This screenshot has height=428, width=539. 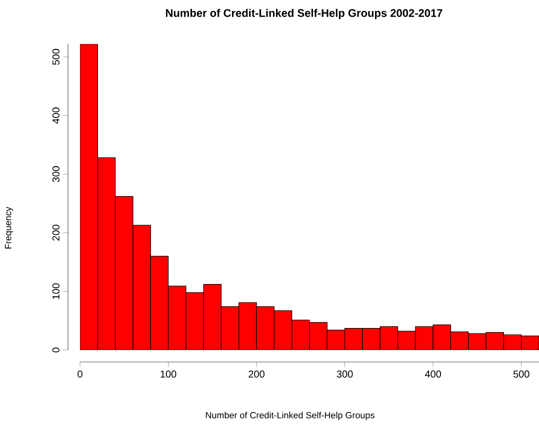 What do you see at coordinates (56, 56) in the screenshot?
I see `y-tick-label: 500` at bounding box center [56, 56].